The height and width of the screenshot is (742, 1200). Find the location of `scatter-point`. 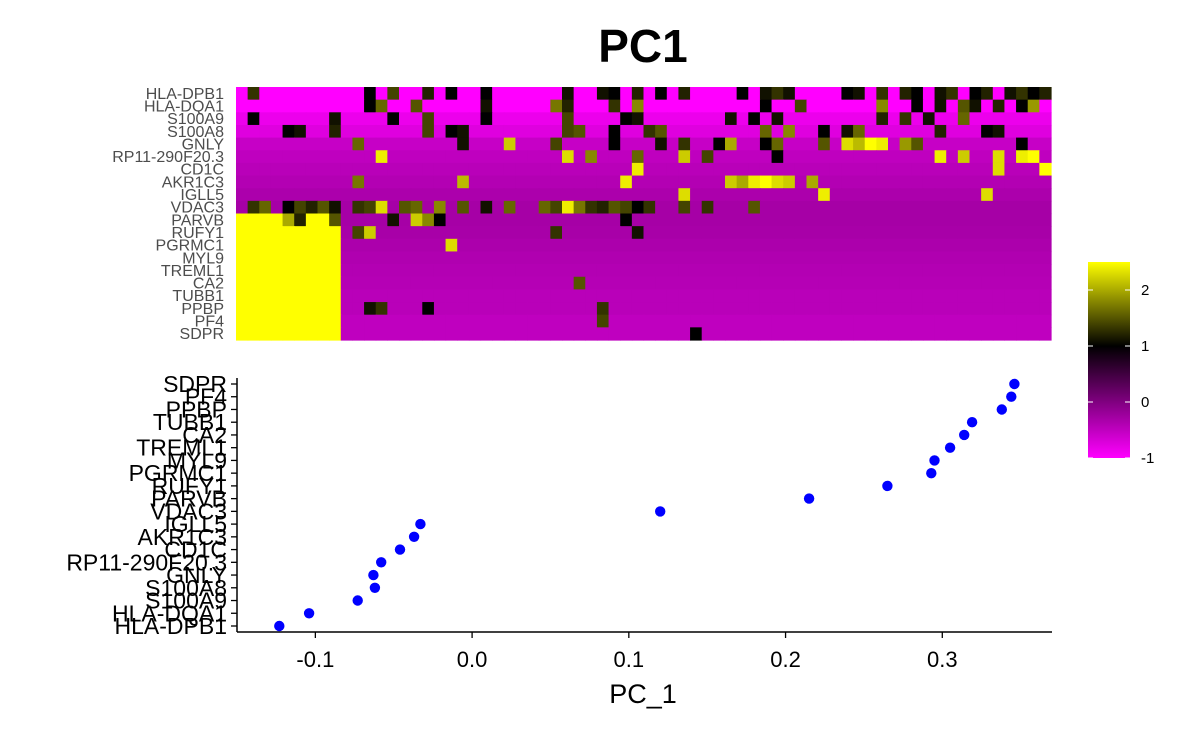

scatter-point is located at coordinates (1001, 409).